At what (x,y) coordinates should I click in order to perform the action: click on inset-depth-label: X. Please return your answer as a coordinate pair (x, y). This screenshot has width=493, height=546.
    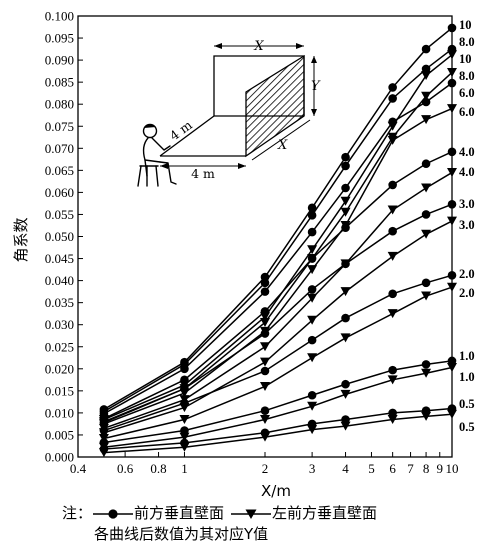
    Looking at the image, I should click on (282, 145).